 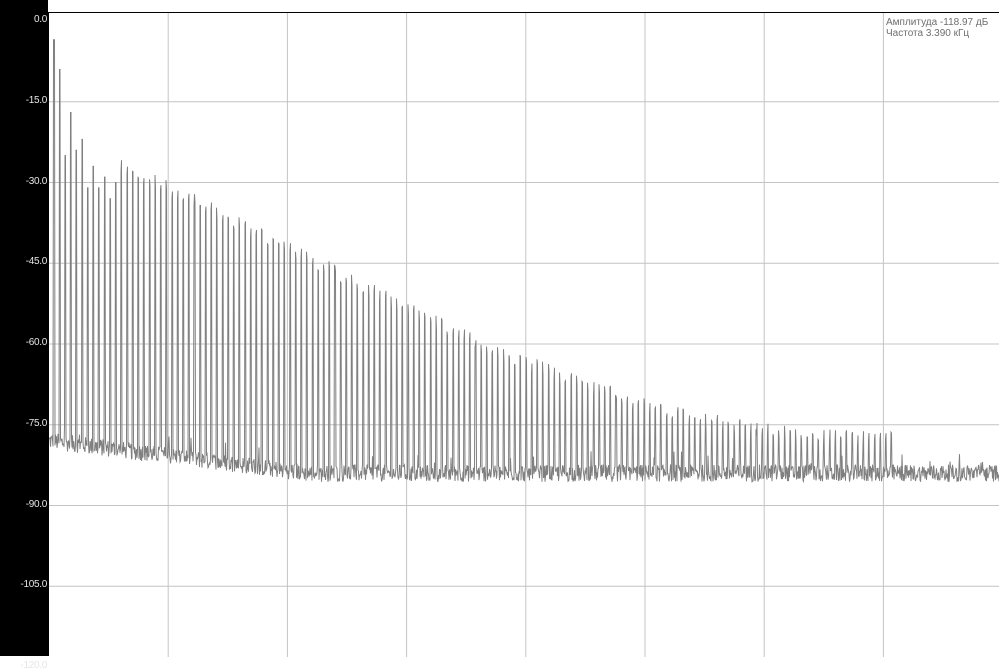 I want to click on y-tick-label: -30.0, so click(x=36, y=181).